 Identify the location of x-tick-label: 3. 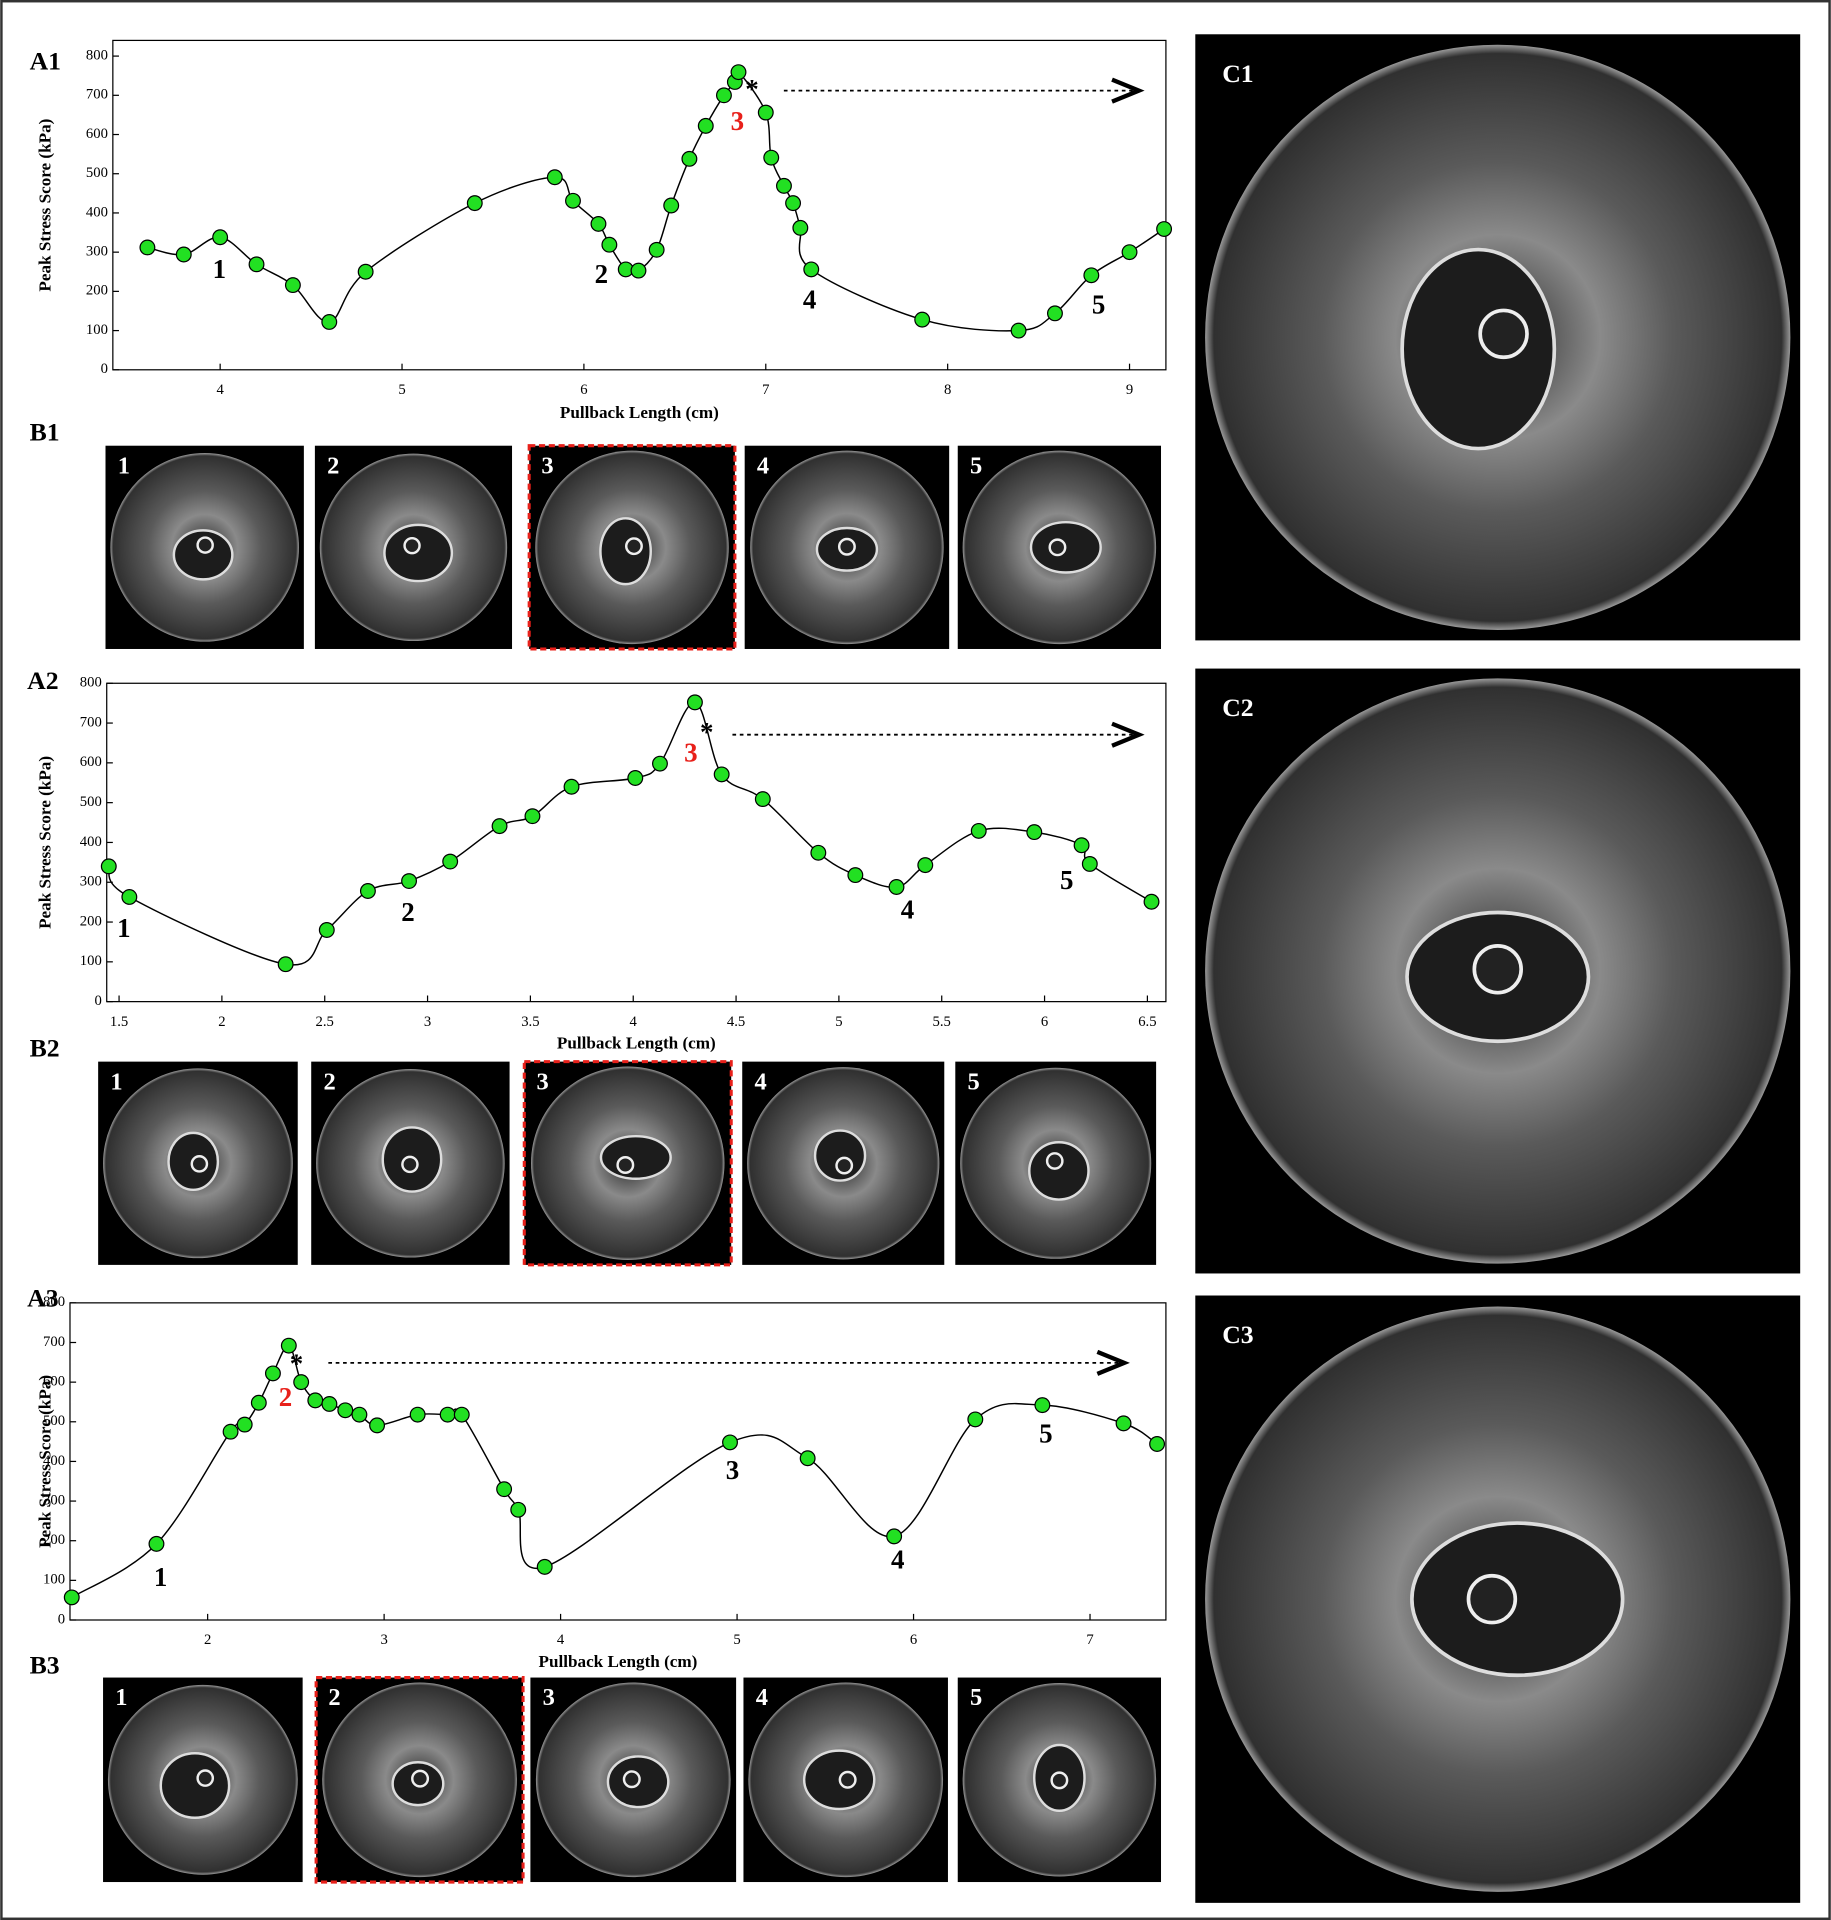
(383, 1640).